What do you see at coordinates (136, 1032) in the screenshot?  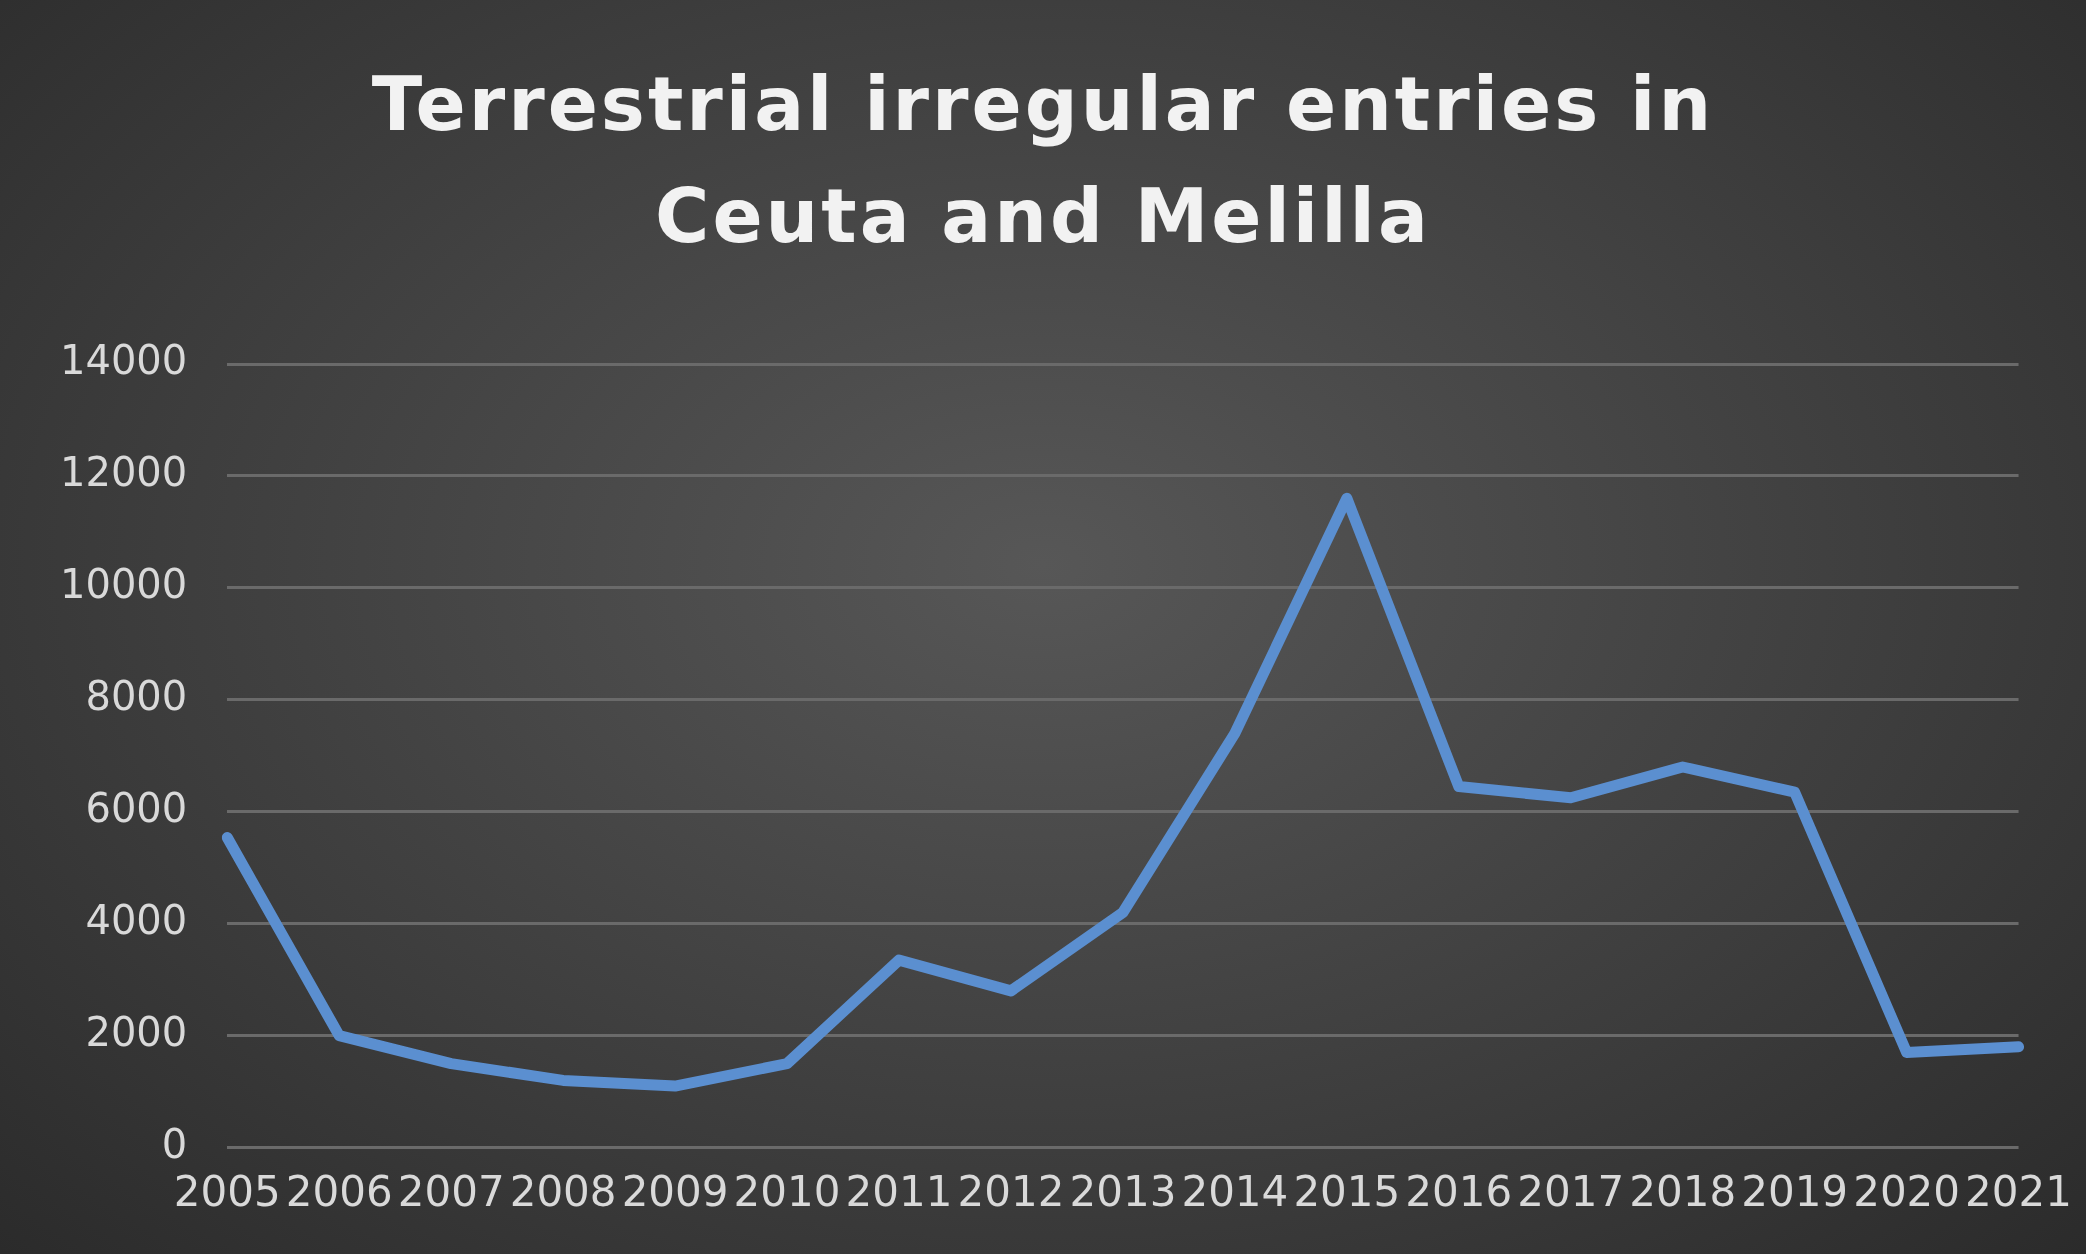 I see `y-tick-label: 2000` at bounding box center [136, 1032].